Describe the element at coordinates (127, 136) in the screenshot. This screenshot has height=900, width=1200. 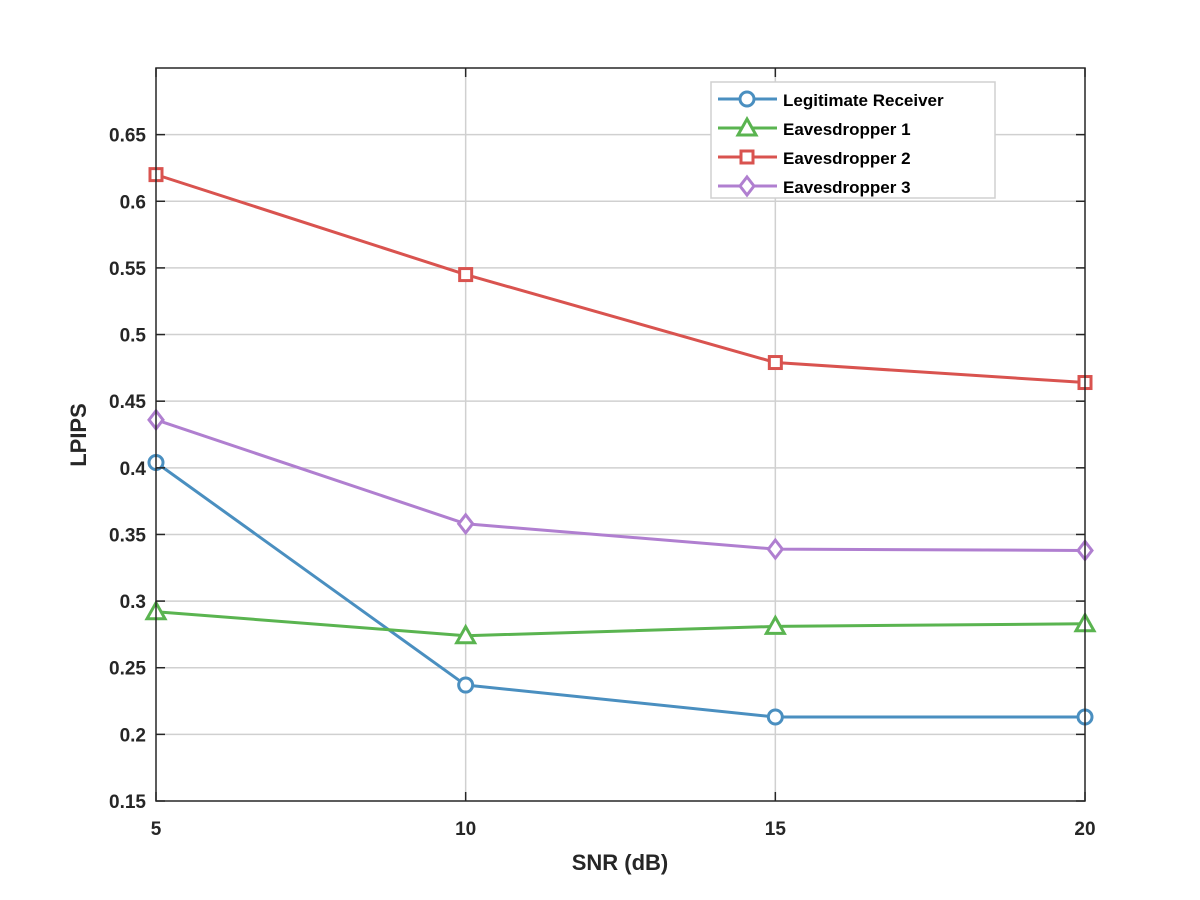
I see `y-tick-label: 0.65` at that location.